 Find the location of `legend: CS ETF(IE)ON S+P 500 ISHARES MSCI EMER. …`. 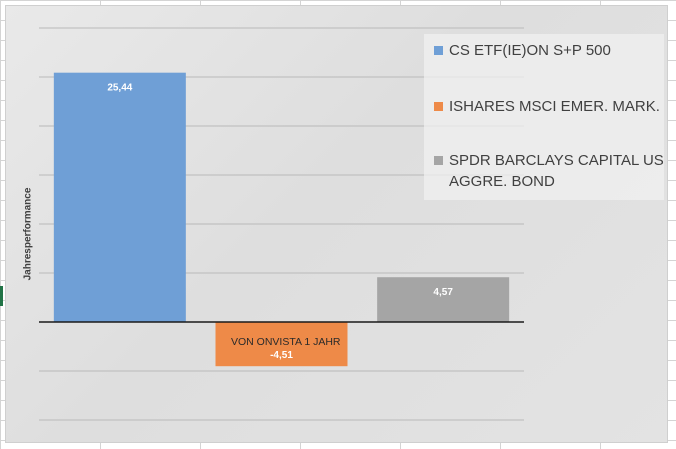

legend: CS ETF(IE)ON S+P 500 ISHARES MSCI EMER. … is located at coordinates (544, 117).